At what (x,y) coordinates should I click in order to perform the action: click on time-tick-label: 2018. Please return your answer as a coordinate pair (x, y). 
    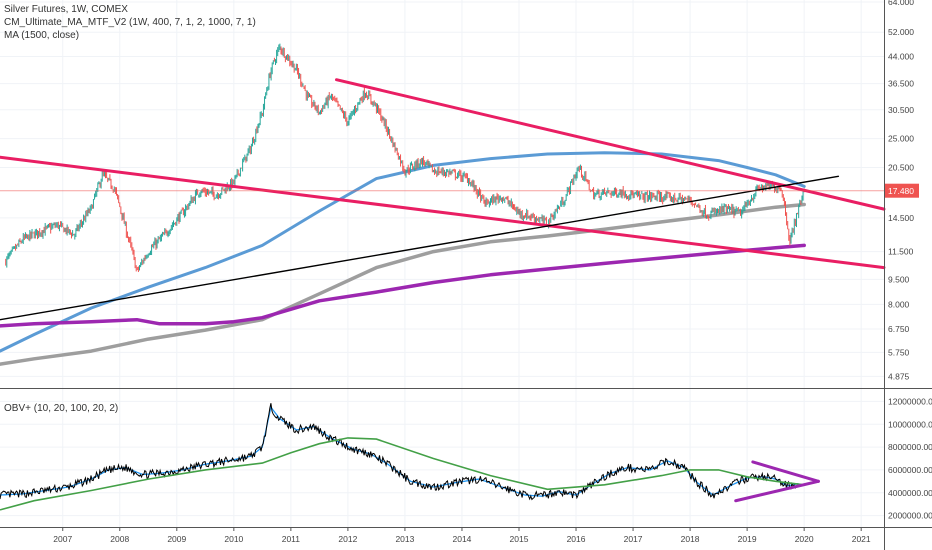
    Looking at the image, I should click on (690, 539).